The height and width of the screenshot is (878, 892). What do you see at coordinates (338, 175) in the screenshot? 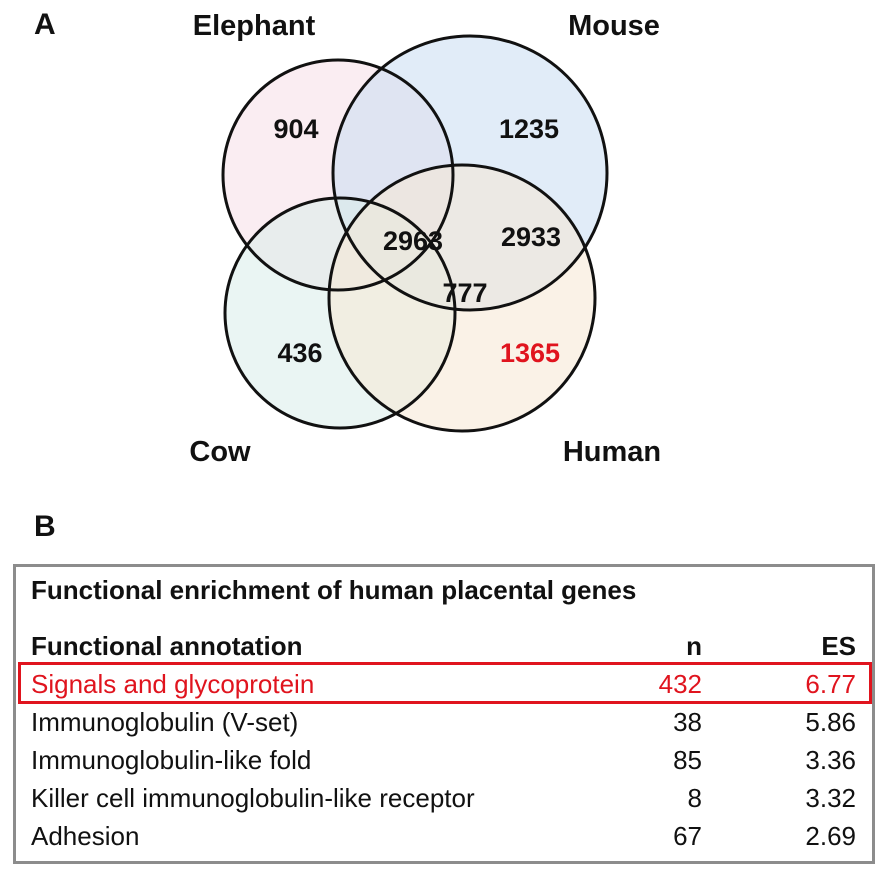
I see `elephant-circle` at bounding box center [338, 175].